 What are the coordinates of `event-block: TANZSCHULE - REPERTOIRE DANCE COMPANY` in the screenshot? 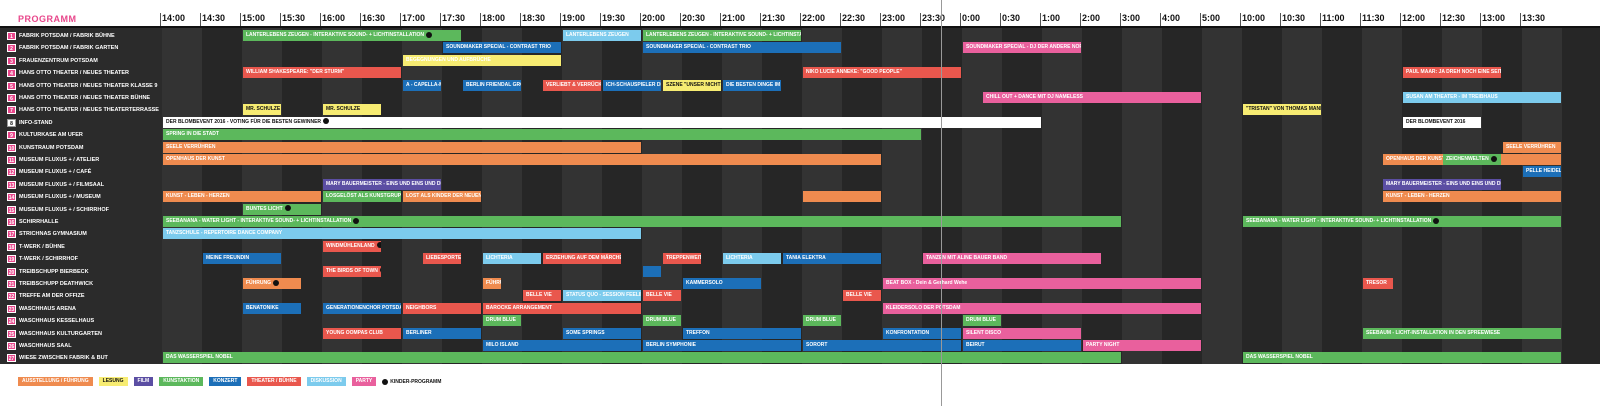 It's located at (402, 234).